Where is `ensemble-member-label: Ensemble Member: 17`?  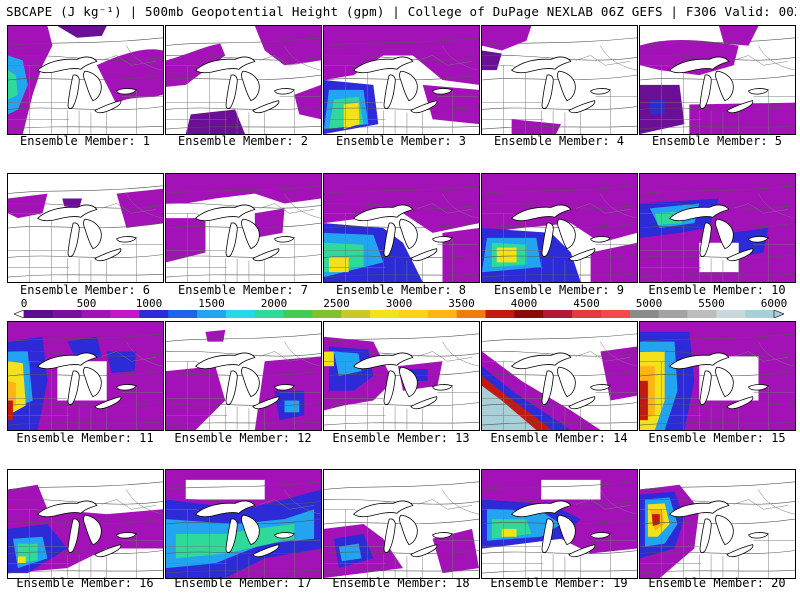 ensemble-member-label: Ensemble Member: 17 is located at coordinates (243, 583).